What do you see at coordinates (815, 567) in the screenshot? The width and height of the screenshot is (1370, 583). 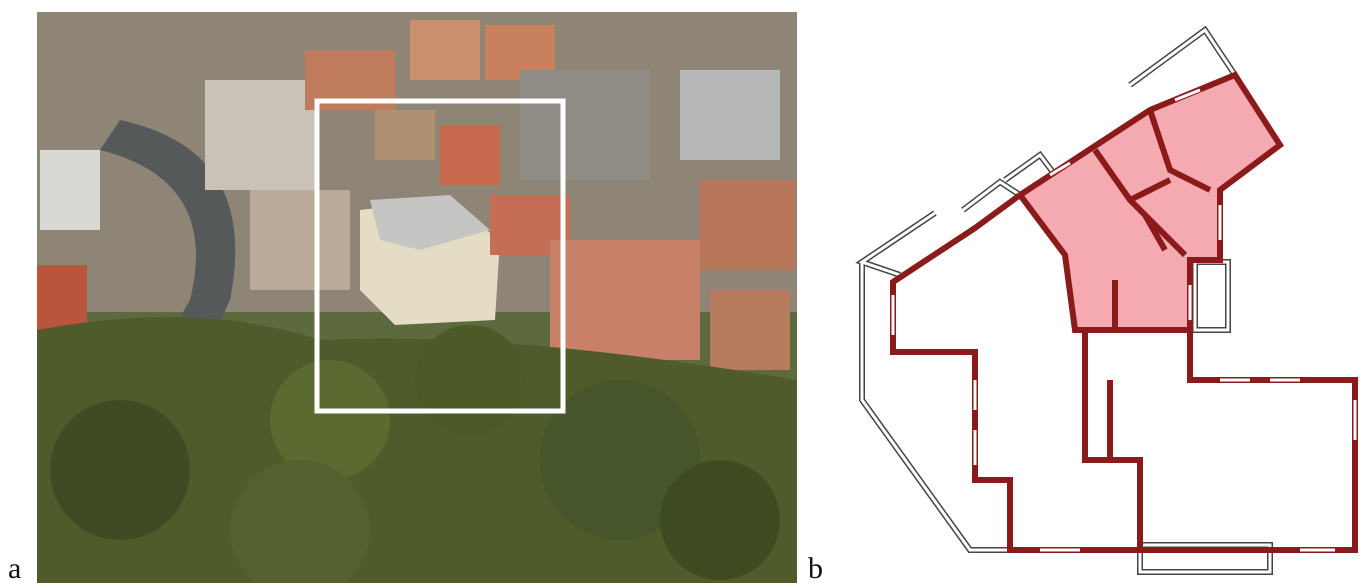 I see `panel-label: b` at bounding box center [815, 567].